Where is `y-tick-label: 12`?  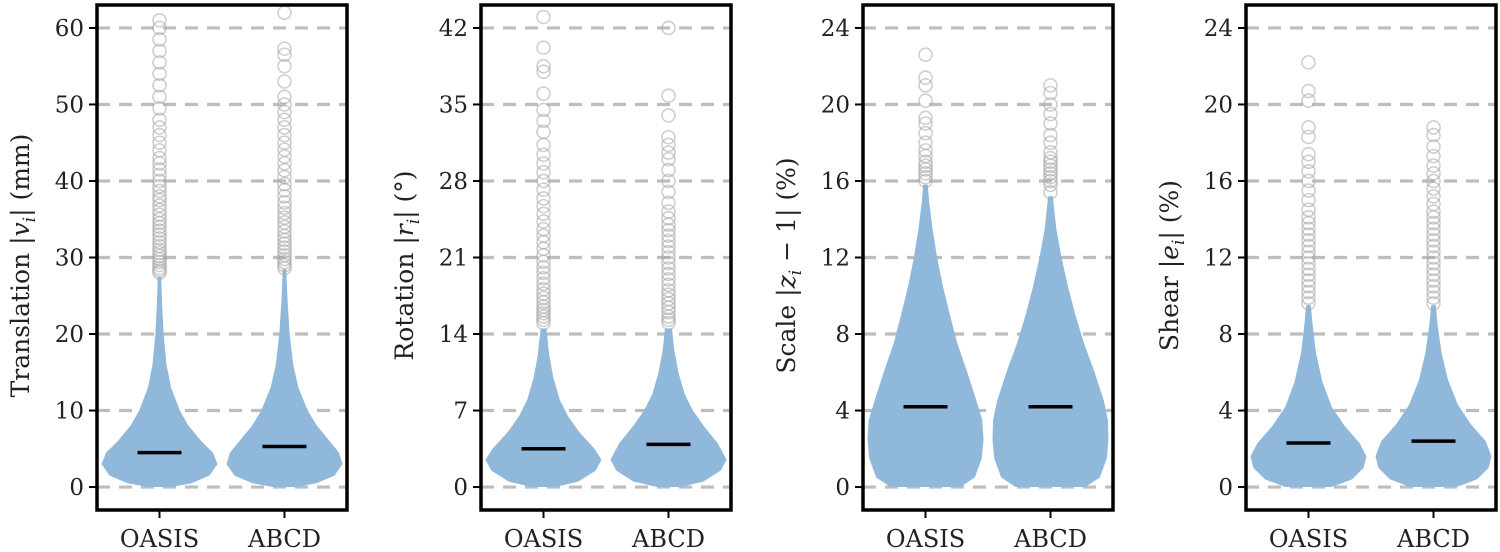 y-tick-label: 12 is located at coordinates (1218, 259).